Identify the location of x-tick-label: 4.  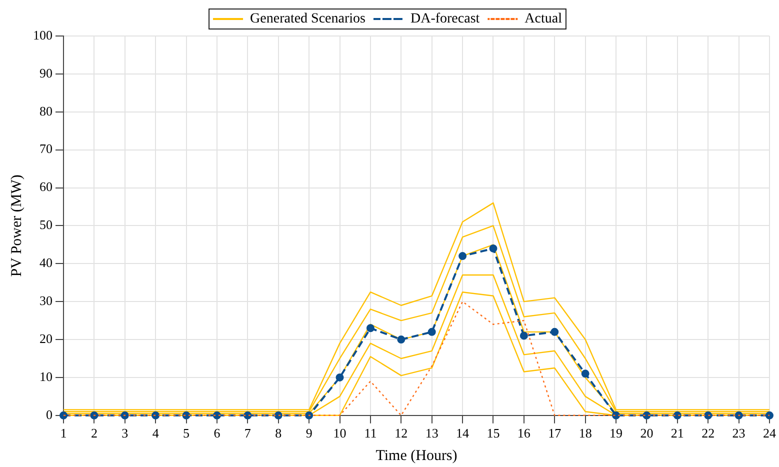
(156, 433).